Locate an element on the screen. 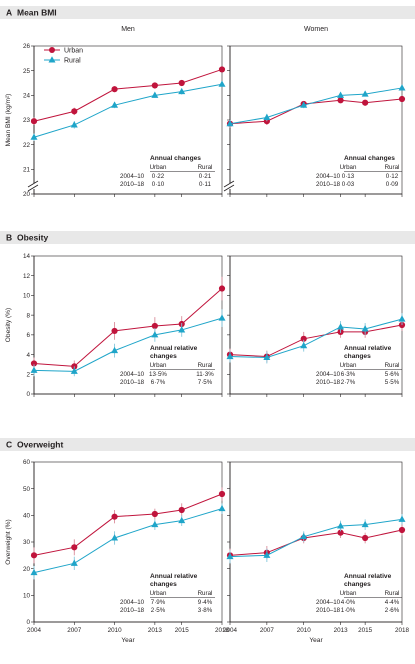  y-tick-label: 10 is located at coordinates (27, 296).